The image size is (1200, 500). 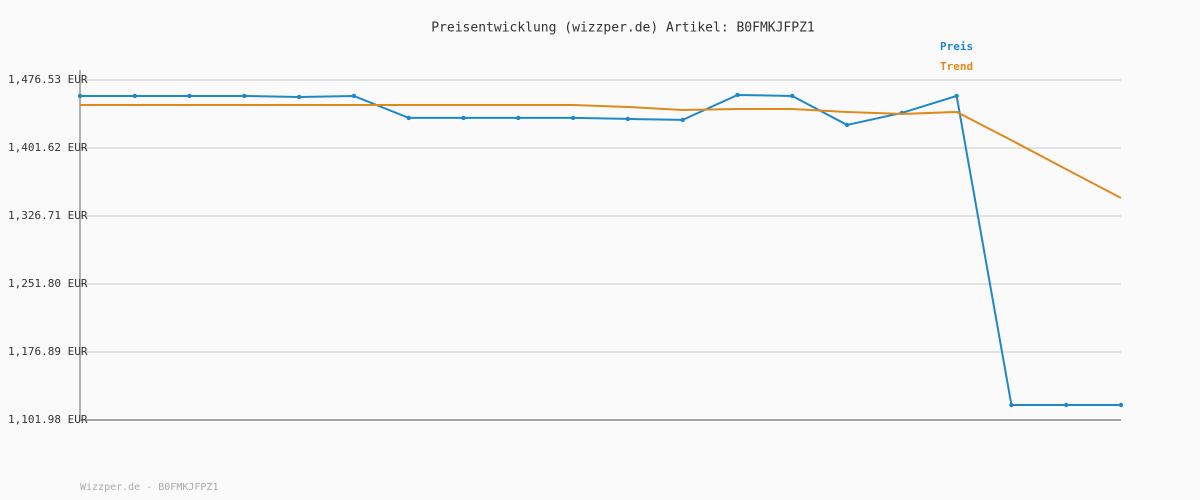 What do you see at coordinates (956, 66) in the screenshot?
I see `legend-label: Trend` at bounding box center [956, 66].